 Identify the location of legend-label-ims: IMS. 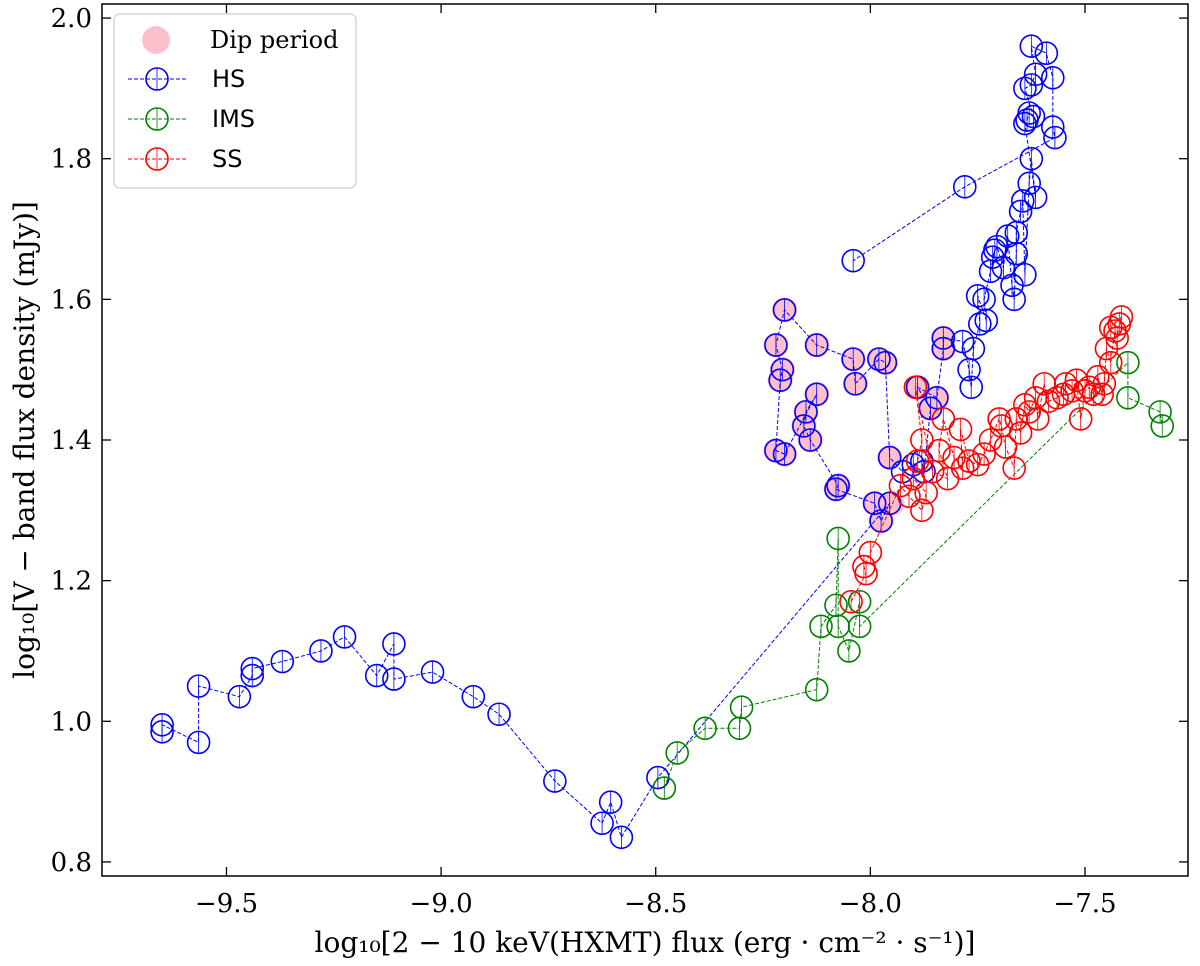
(233, 119).